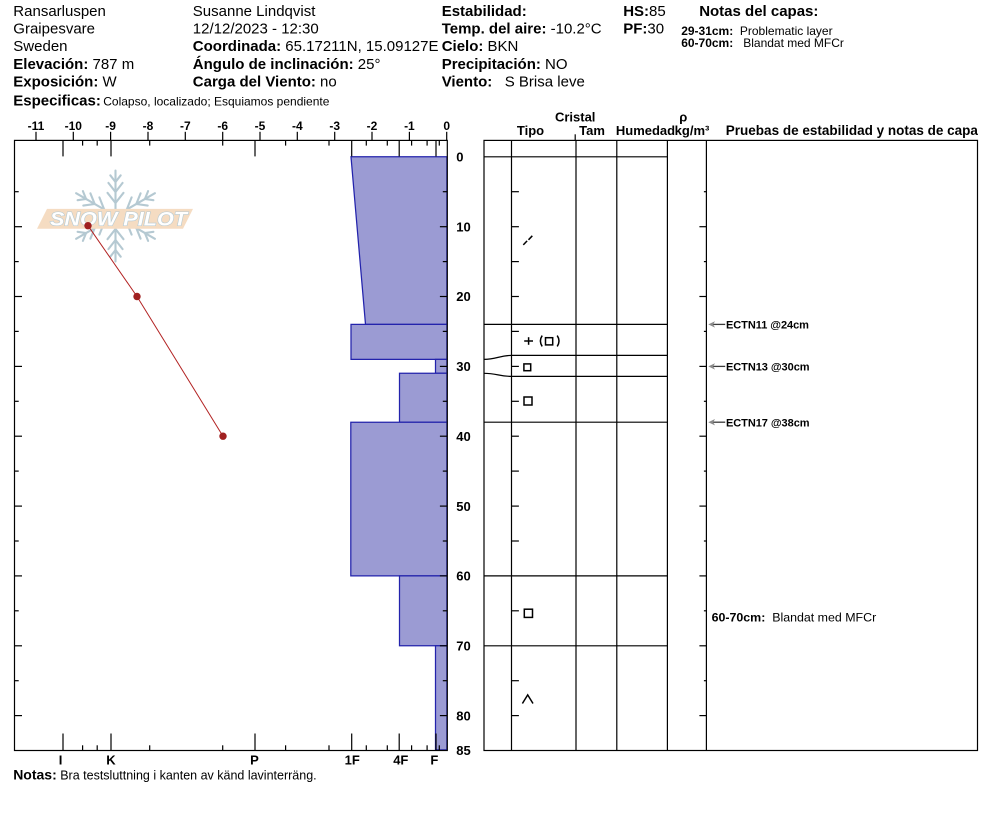 The height and width of the screenshot is (840, 994). Describe the element at coordinates (265, 82) in the screenshot. I see `svg-text: Carga del Viento: no` at that location.